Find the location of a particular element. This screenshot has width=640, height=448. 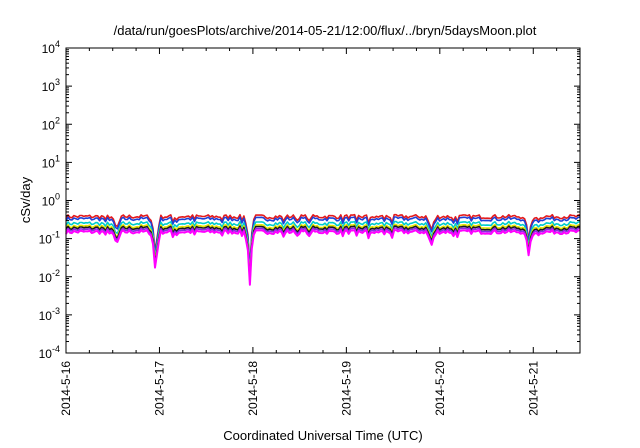

y-tick-label: 10¹ is located at coordinates (51, 161).